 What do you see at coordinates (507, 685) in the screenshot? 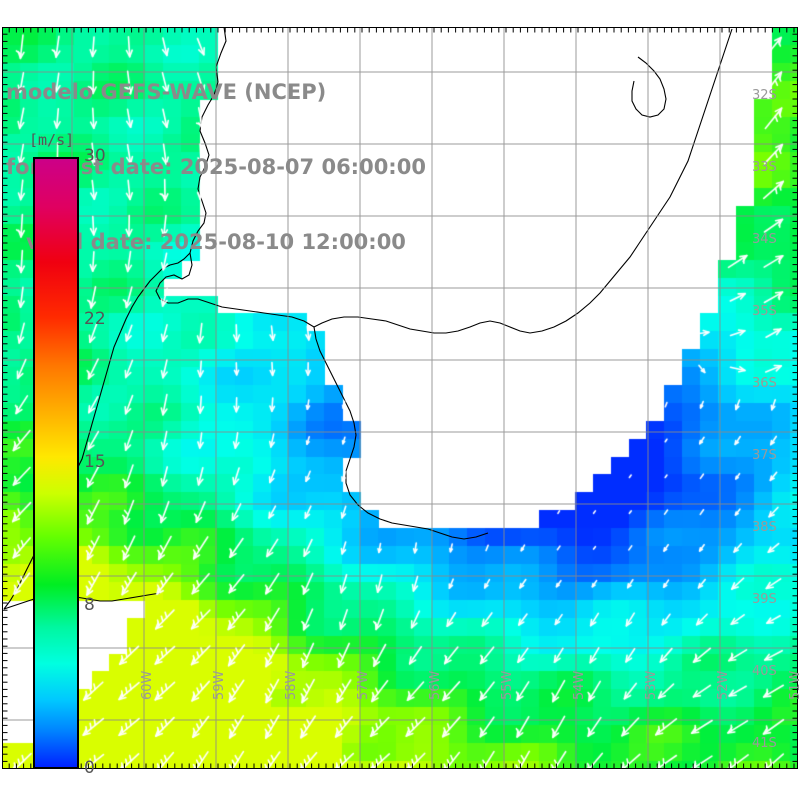
I see `longitude-label: 55W` at bounding box center [507, 685].